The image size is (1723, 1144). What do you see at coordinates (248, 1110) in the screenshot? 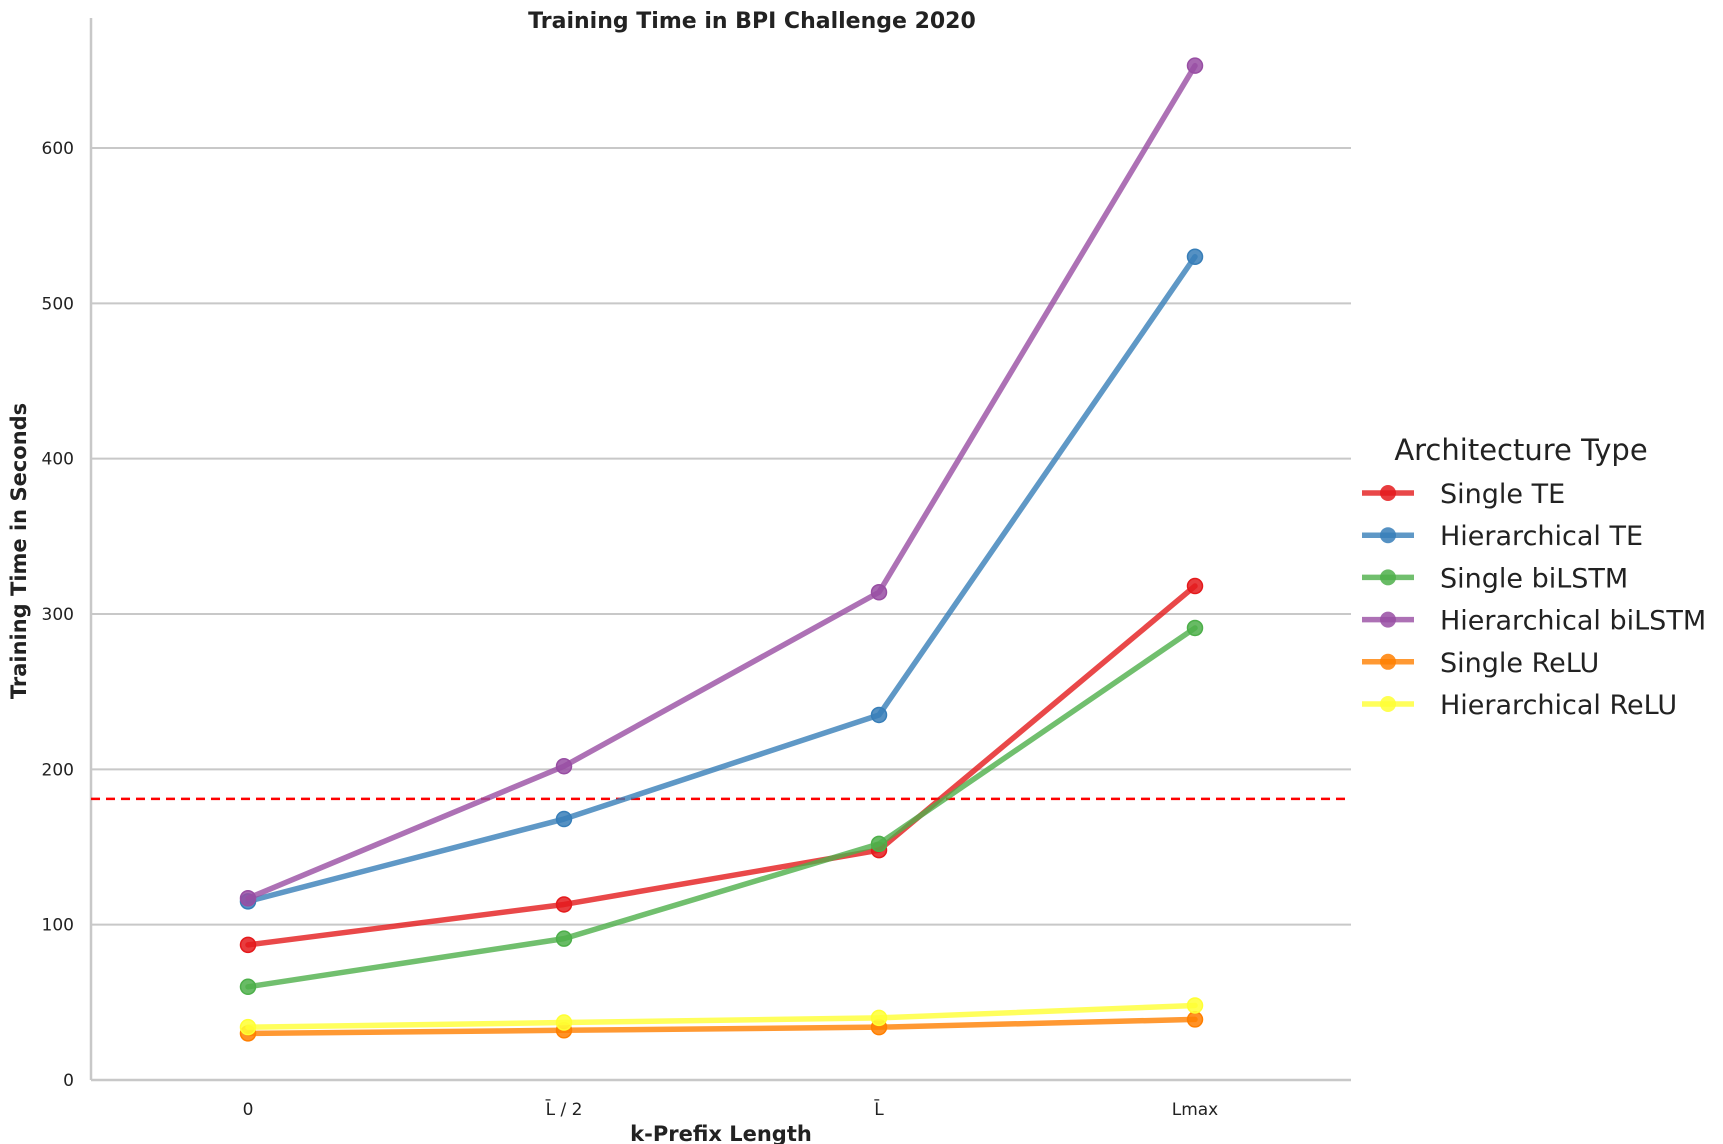
I see `x-tick-label: 0` at bounding box center [248, 1110].